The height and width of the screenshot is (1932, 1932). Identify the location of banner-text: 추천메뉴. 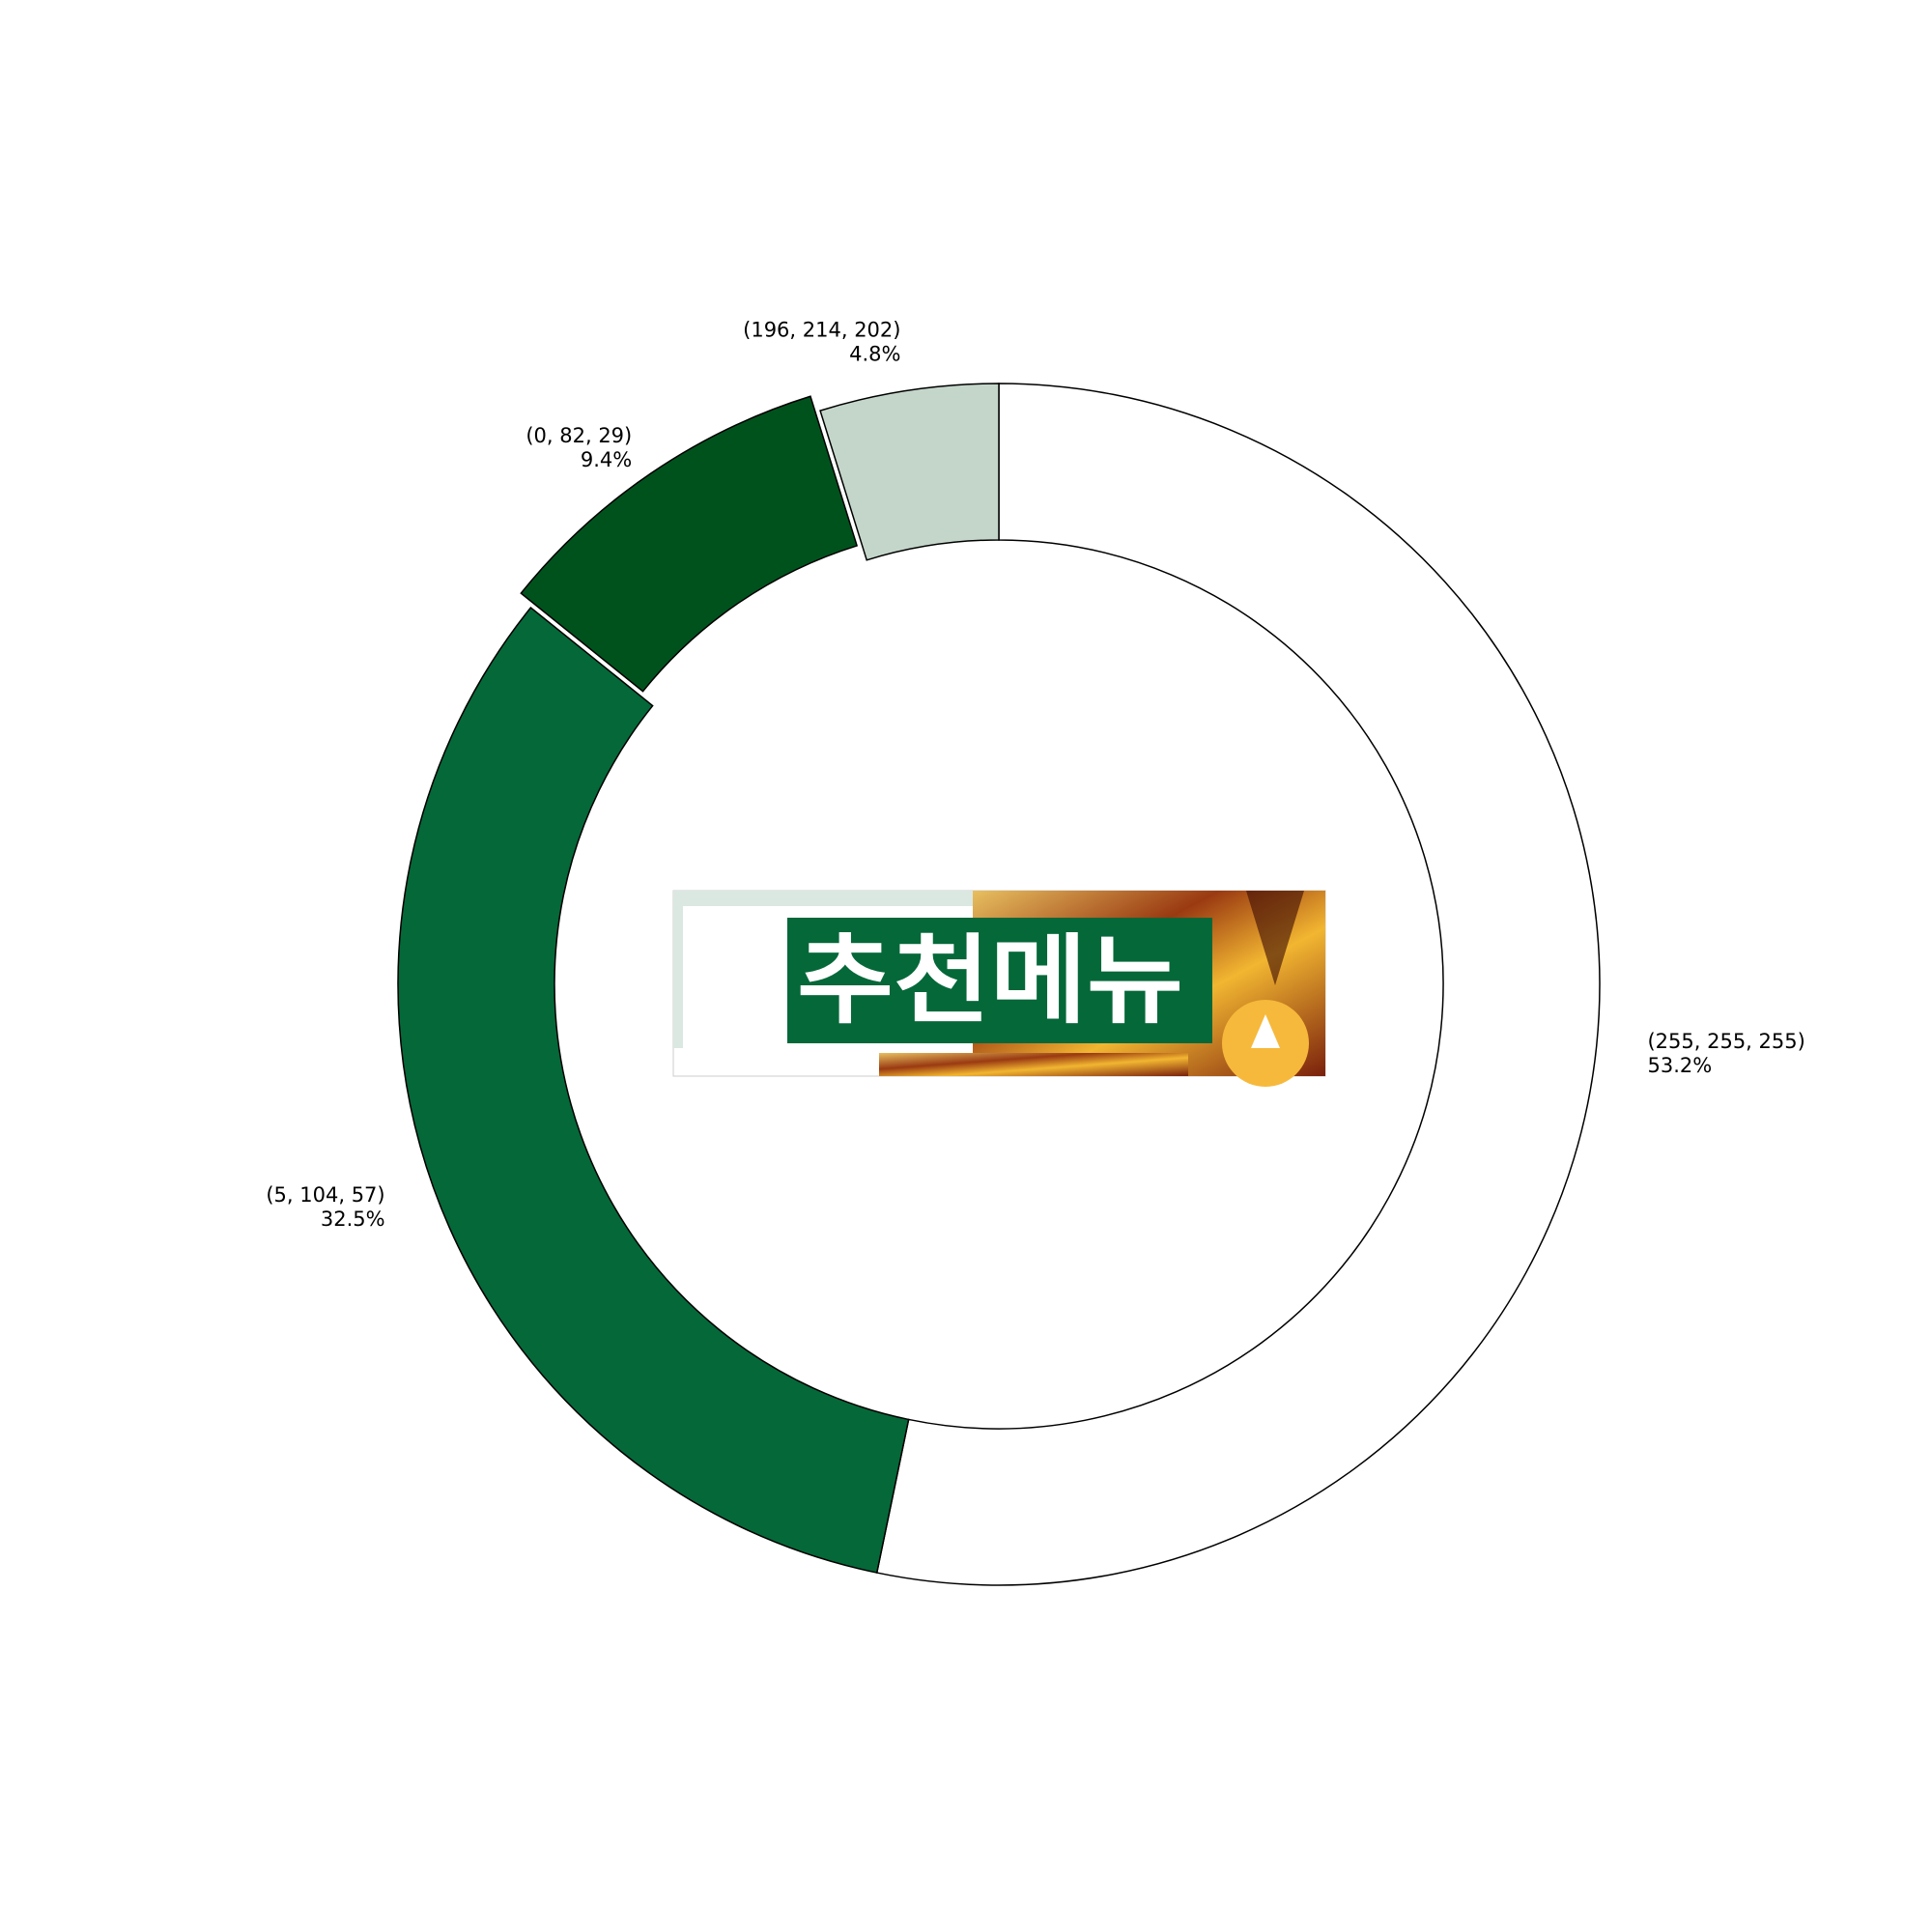
(990, 980).